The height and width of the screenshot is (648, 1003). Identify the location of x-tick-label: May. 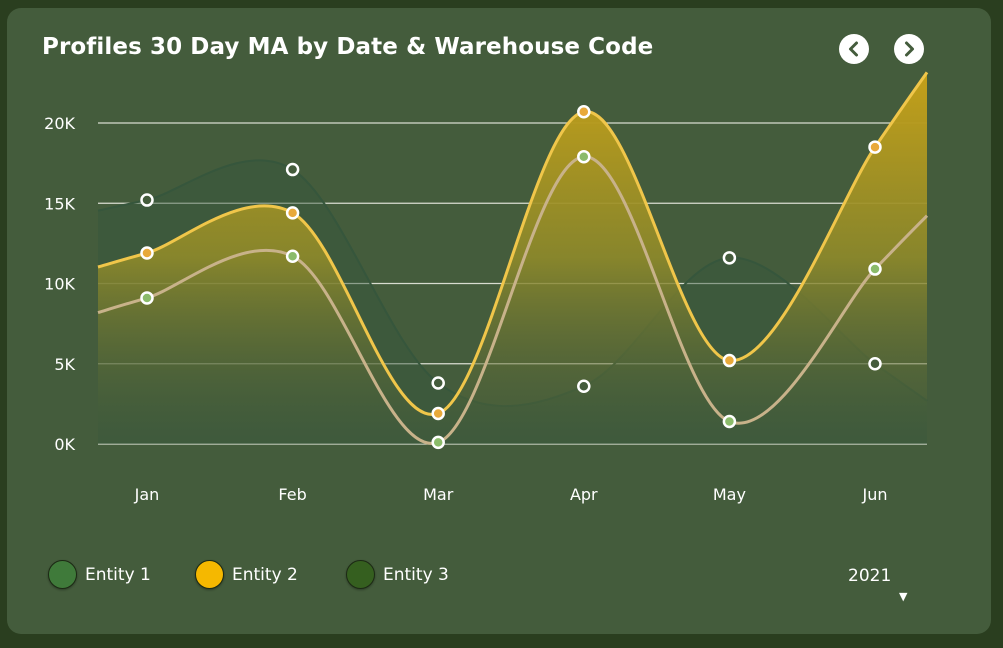
(729, 494).